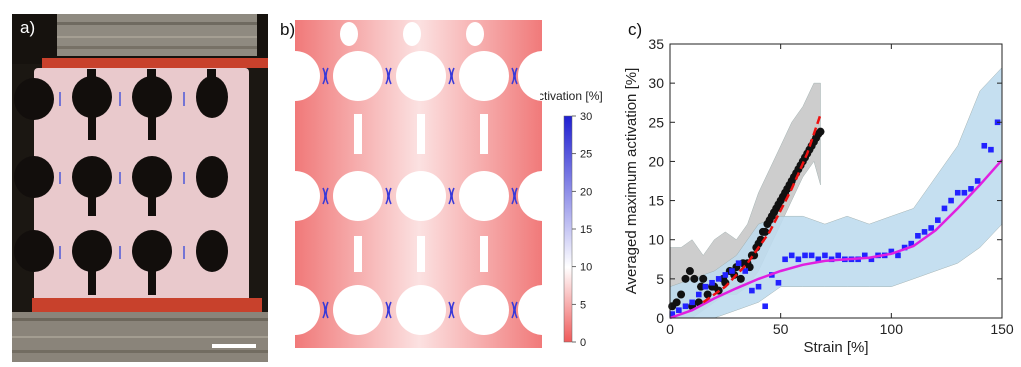 The width and height of the screenshot is (1021, 367). Describe the element at coordinates (586, 117) in the screenshot. I see `colorbar-tick-label: 30` at that location.